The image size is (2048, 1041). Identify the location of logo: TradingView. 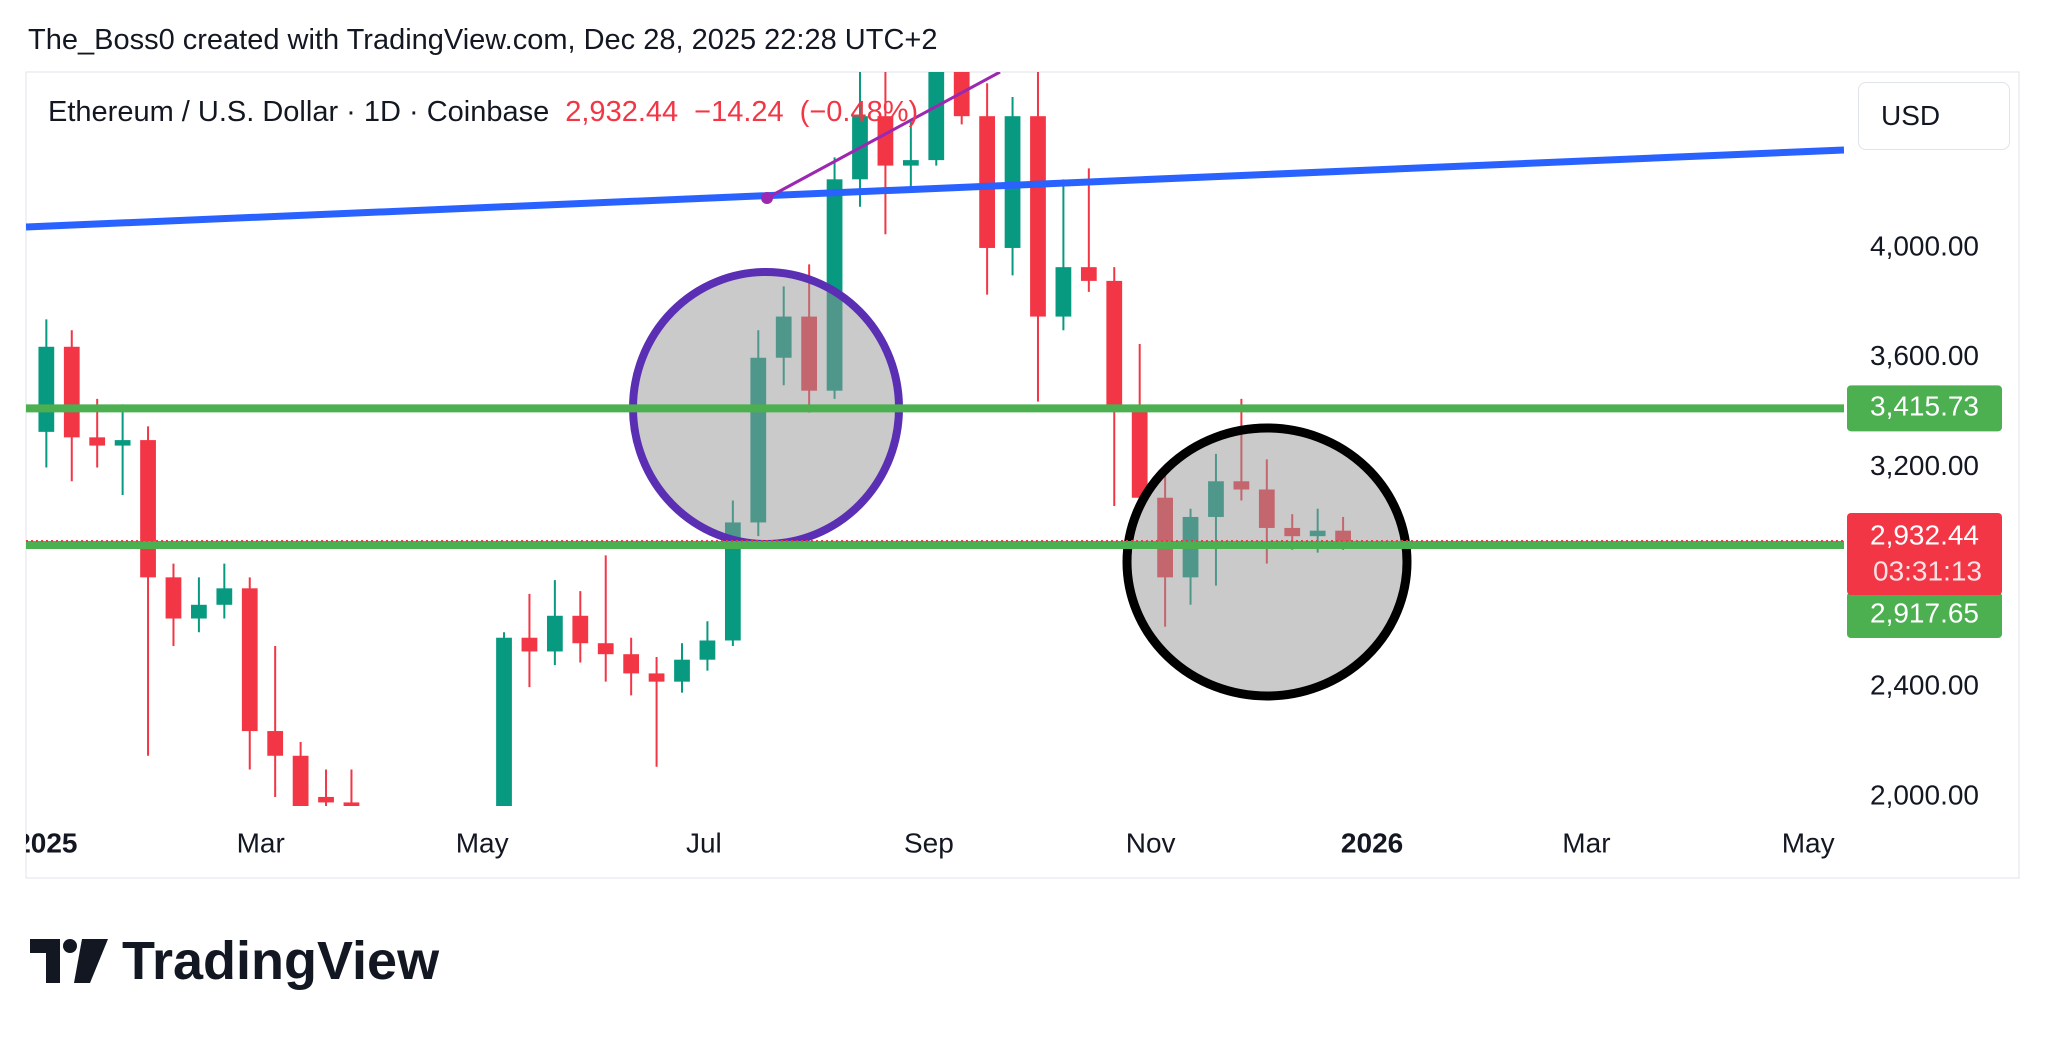
(234, 961).